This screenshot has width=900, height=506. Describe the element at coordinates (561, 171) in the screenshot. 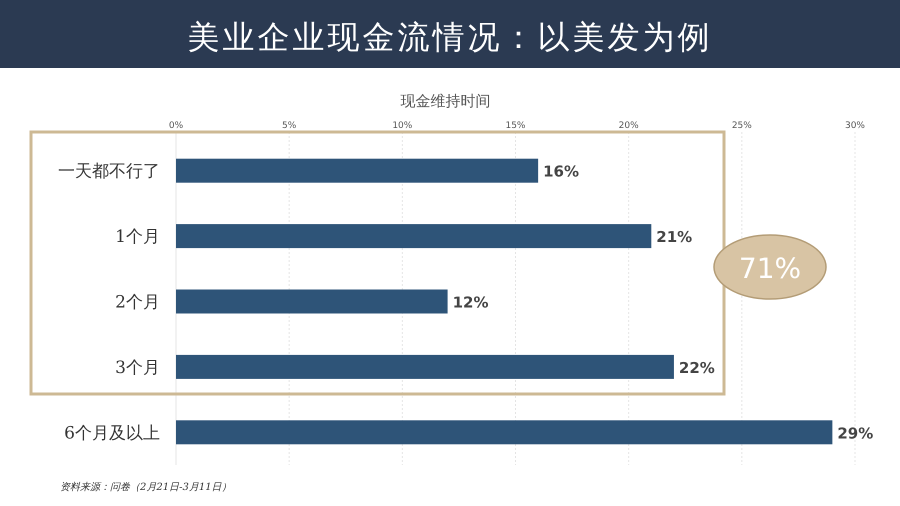

I see `data-label: 16%` at that location.